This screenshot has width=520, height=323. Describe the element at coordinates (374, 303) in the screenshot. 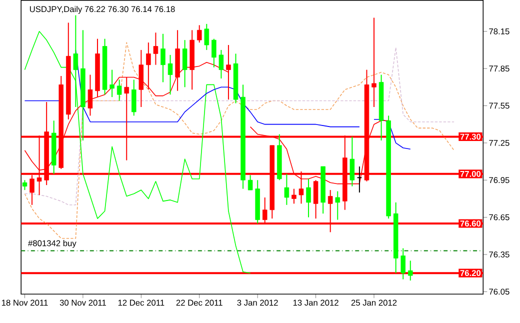

I see `x-tick-label: 25 Jan 2012` at that location.